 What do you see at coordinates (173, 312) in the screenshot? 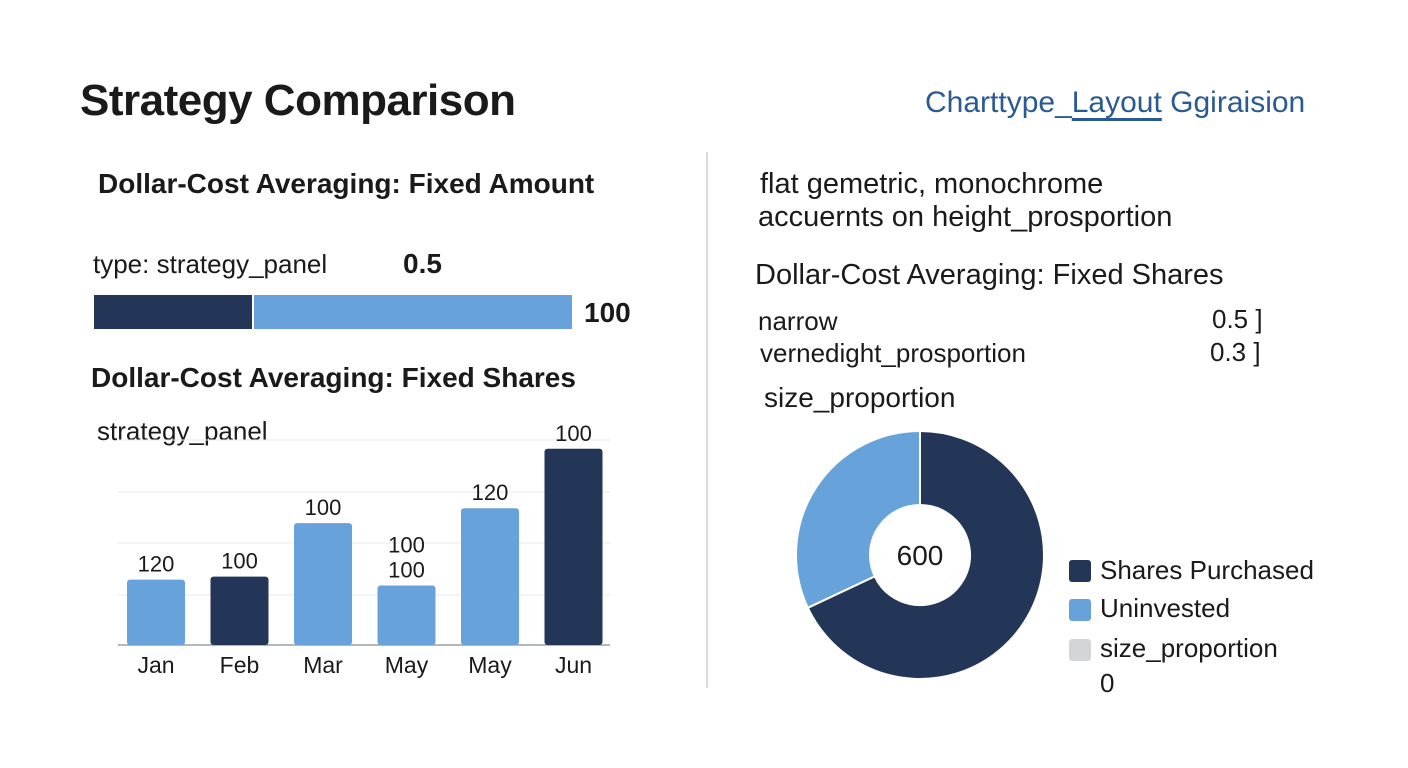
I see `stacked-bar-segment-dark` at bounding box center [173, 312].